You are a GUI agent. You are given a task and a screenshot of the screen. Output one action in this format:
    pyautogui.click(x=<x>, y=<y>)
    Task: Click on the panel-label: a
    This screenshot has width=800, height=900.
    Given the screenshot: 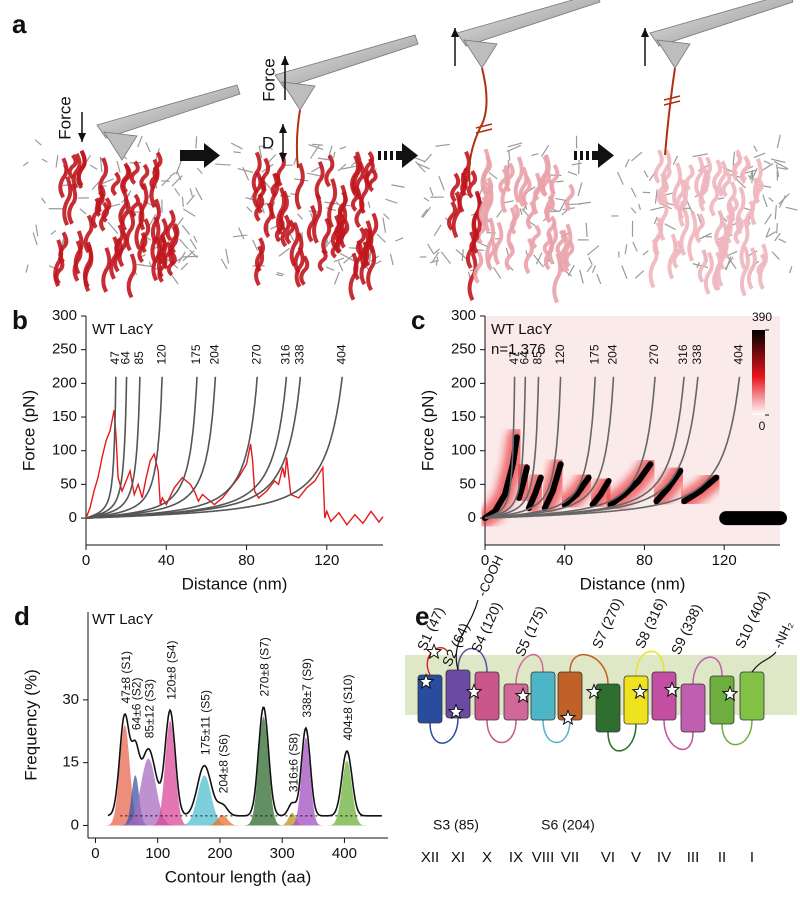 What is the action you would take?
    pyautogui.click(x=19, y=24)
    